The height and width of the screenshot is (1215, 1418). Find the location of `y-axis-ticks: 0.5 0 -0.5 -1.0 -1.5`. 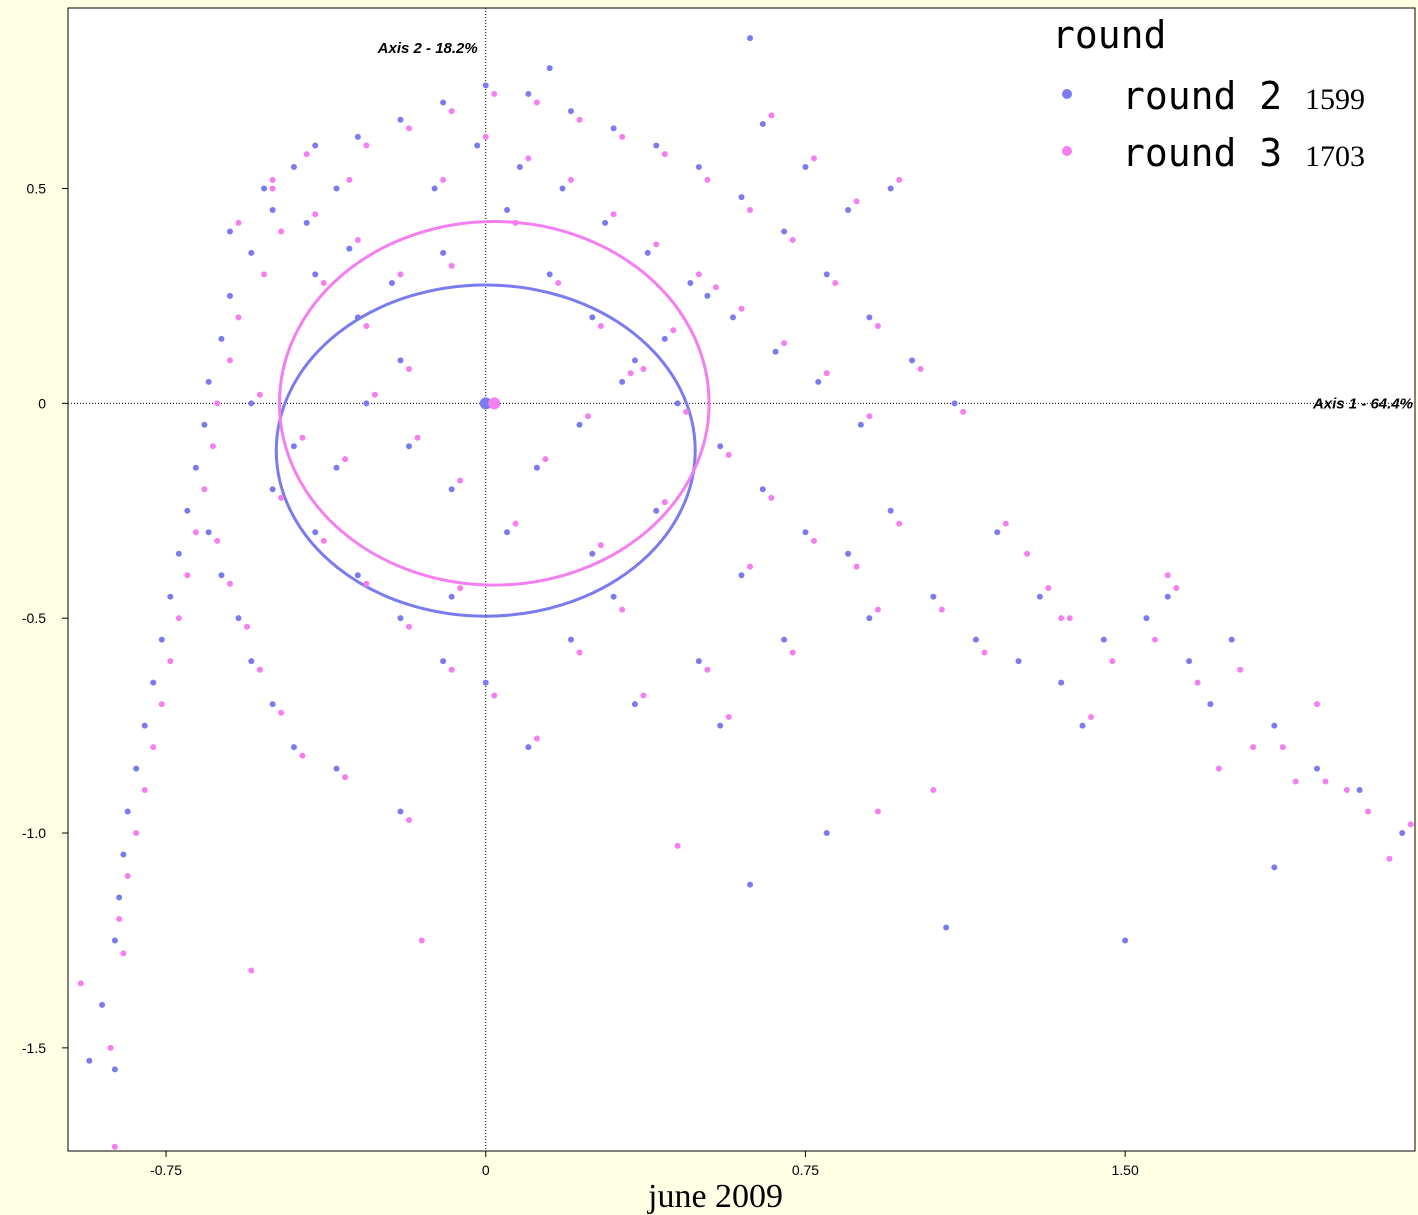

y-axis-ticks: 0.5 0 -0.5 -1.0 -1.5 is located at coordinates (45, 618).